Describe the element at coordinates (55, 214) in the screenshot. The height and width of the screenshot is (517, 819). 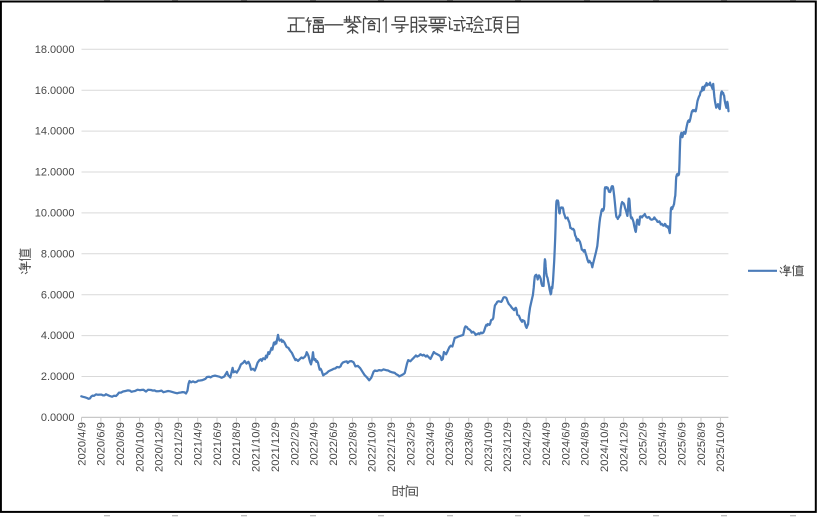
I see `svg-text: 10.0000` at that location.